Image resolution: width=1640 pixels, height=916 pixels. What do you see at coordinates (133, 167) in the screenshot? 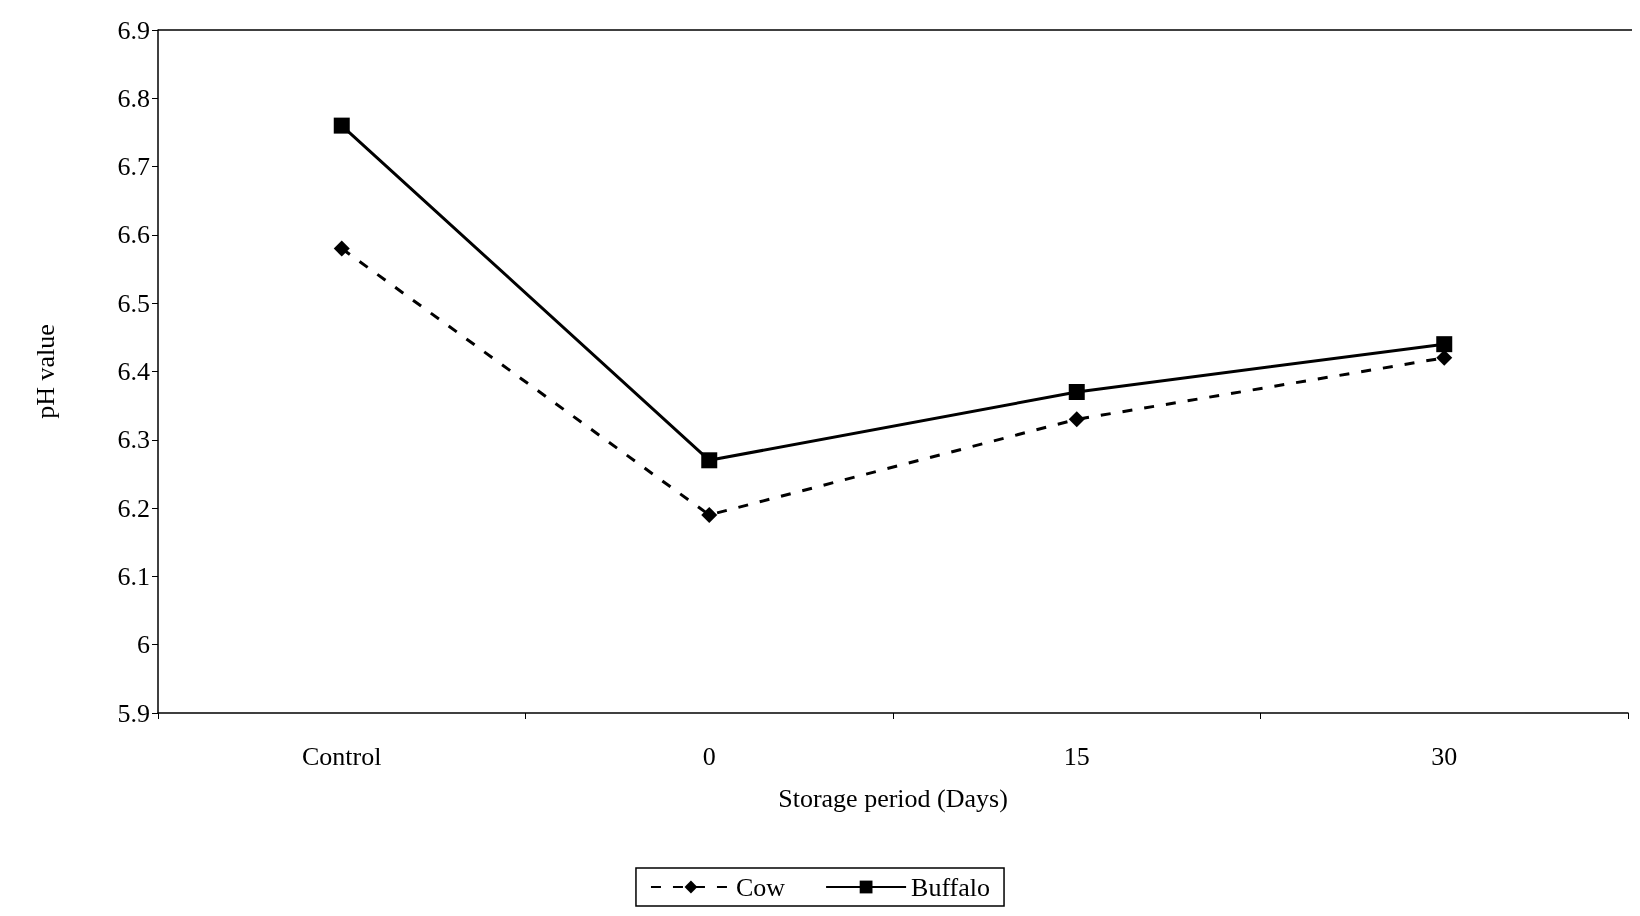
I see `y-tick-label: 6.7` at bounding box center [133, 167].